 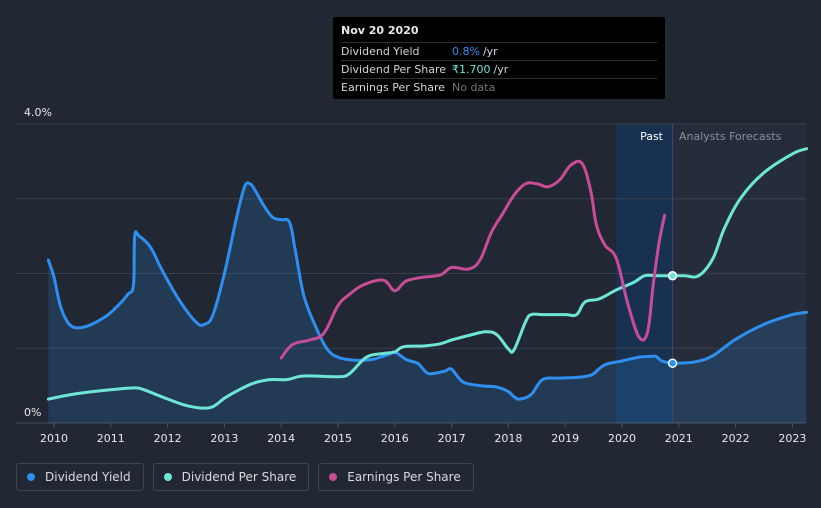 What do you see at coordinates (338, 438) in the screenshot?
I see `x-tick-label: 2015` at bounding box center [338, 438].